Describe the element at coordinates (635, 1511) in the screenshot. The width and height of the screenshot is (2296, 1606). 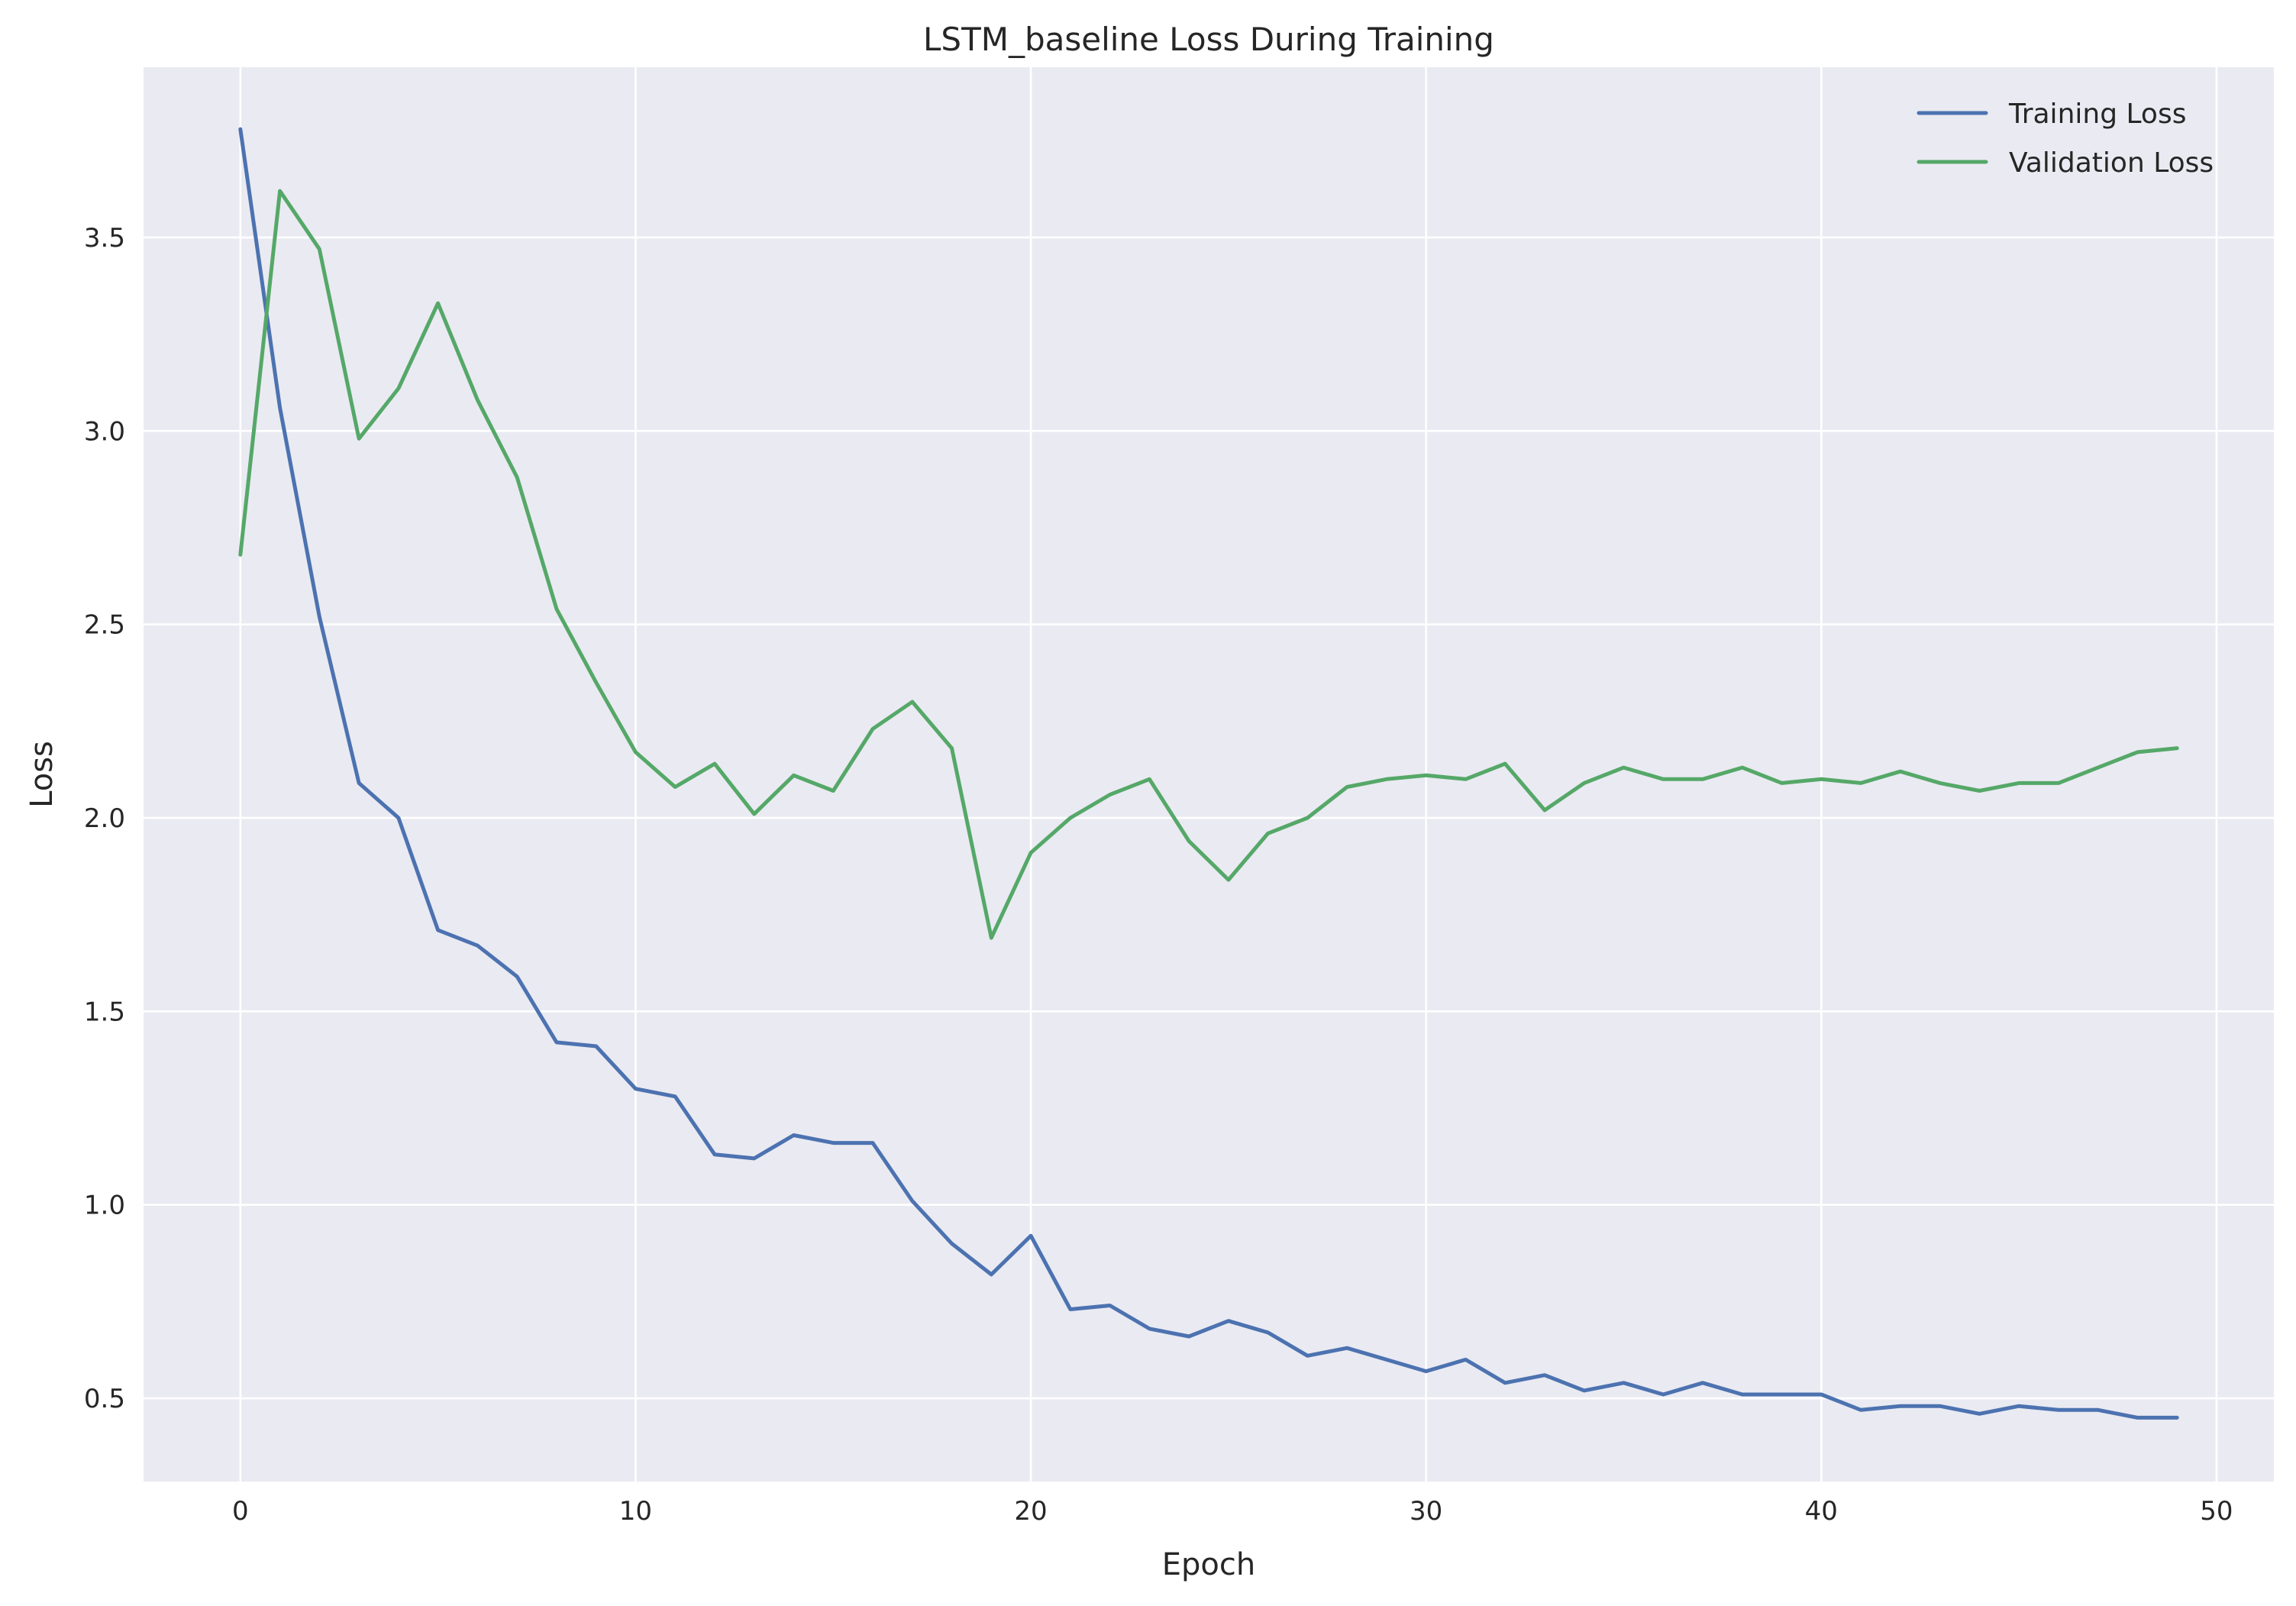
I see `x-tick-label: 10` at that location.